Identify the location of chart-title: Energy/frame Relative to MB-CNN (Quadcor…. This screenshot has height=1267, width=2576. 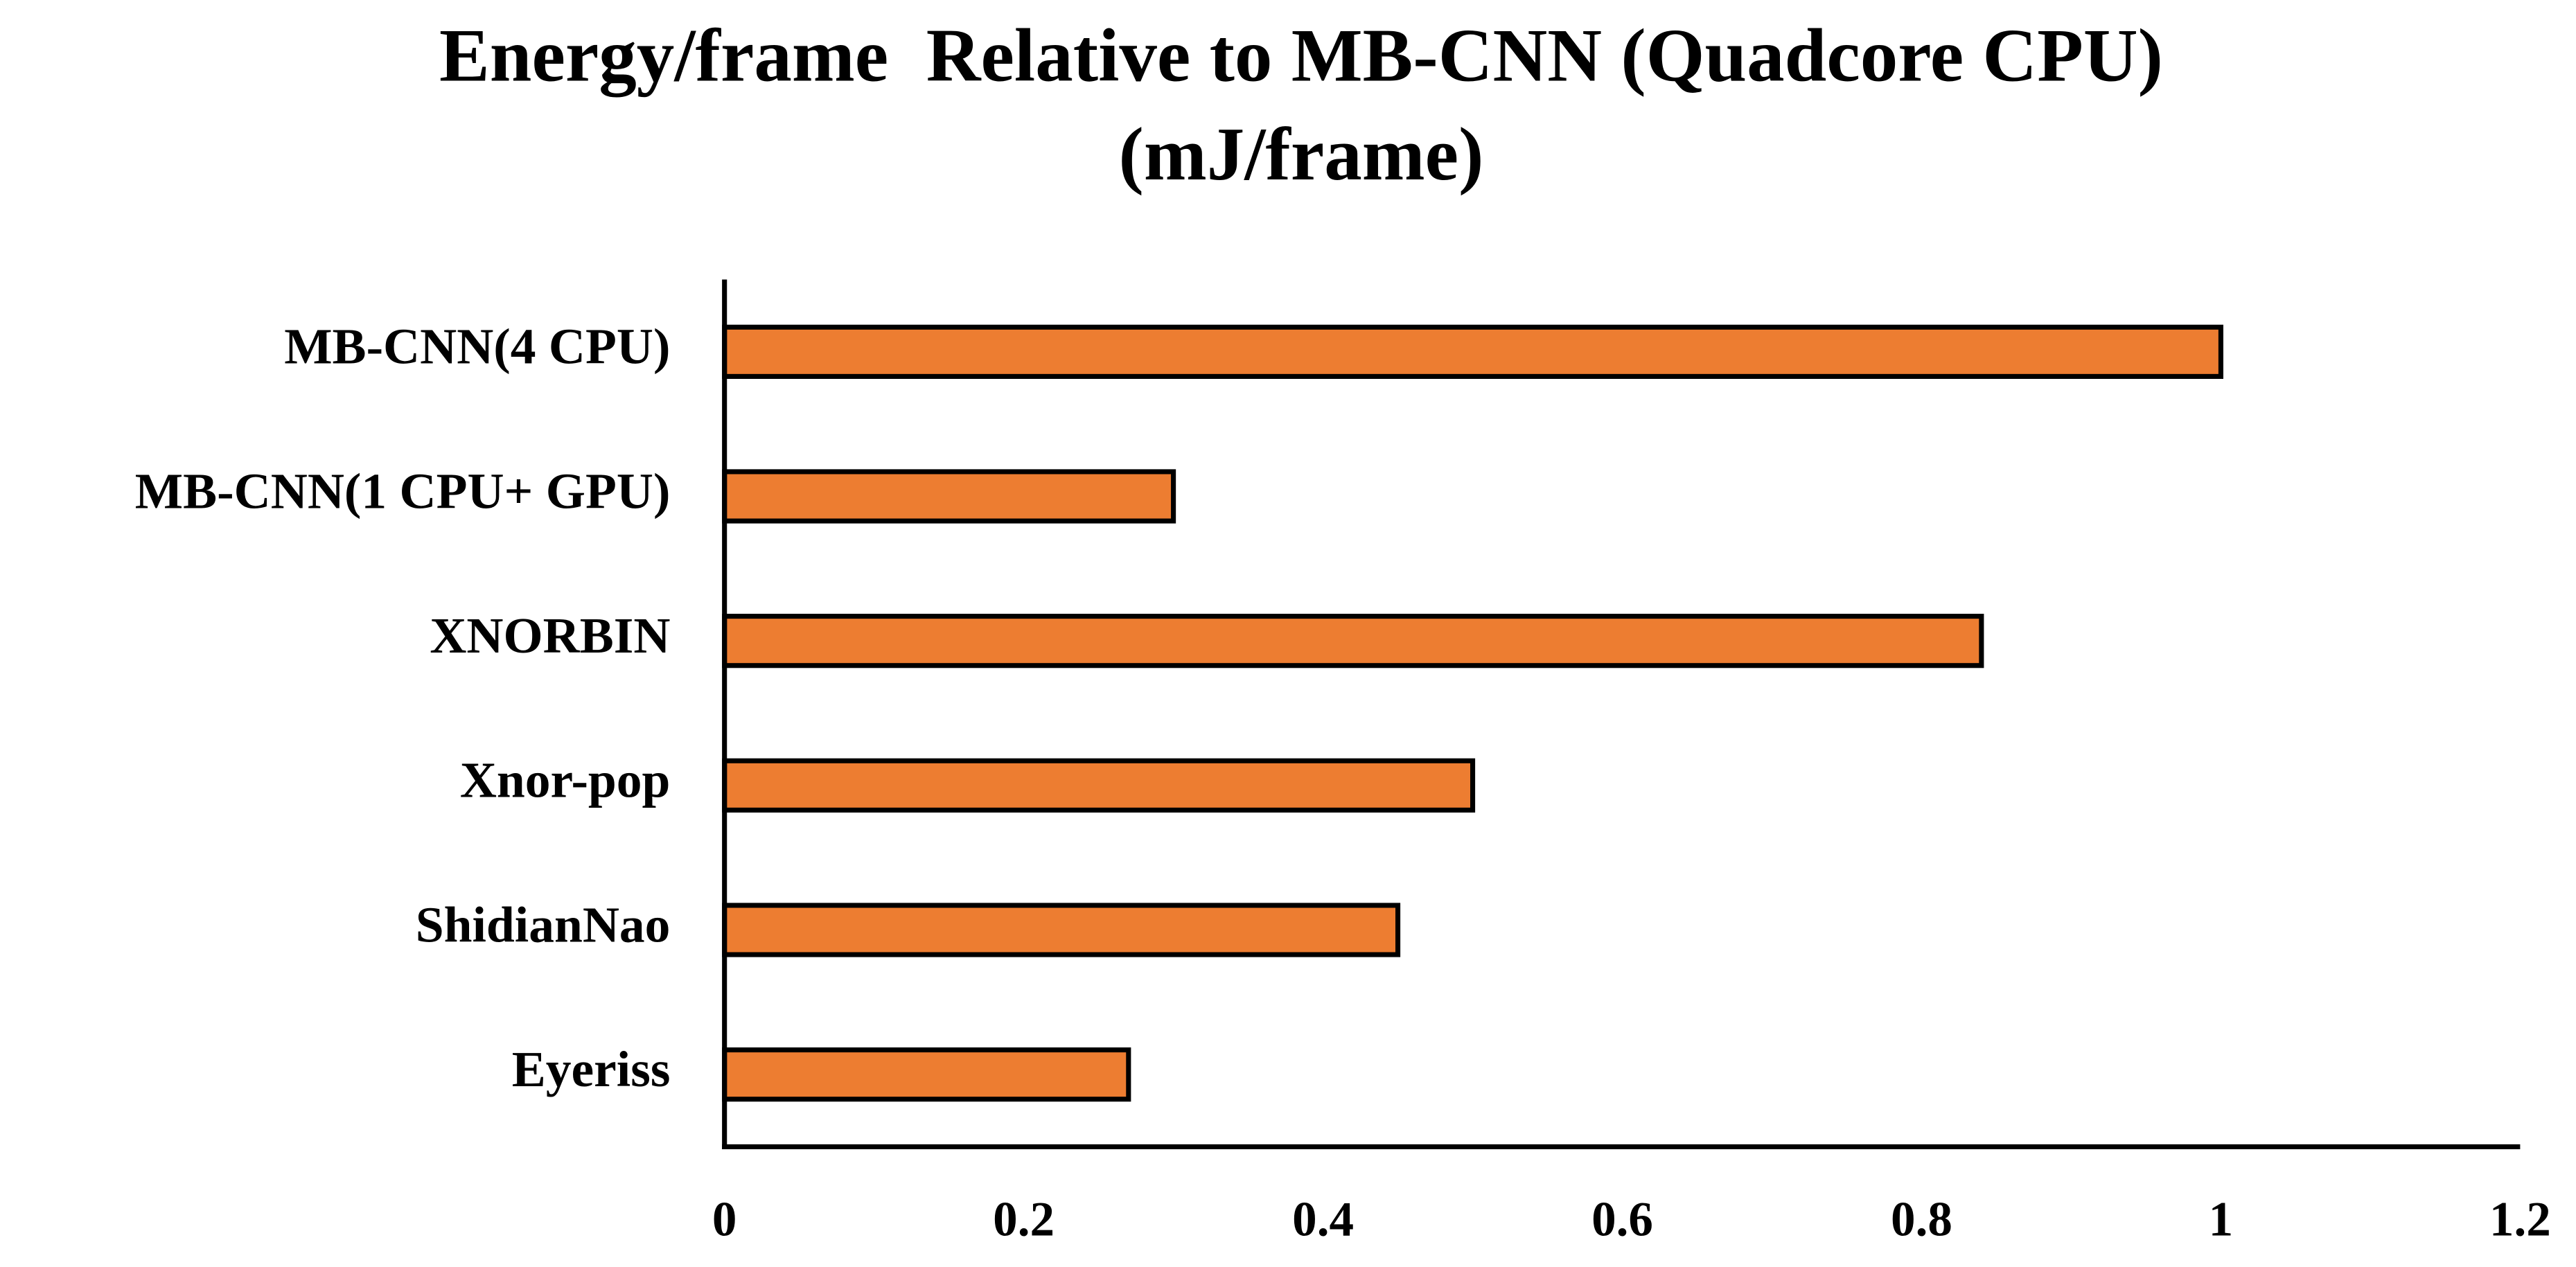
(1301, 104).